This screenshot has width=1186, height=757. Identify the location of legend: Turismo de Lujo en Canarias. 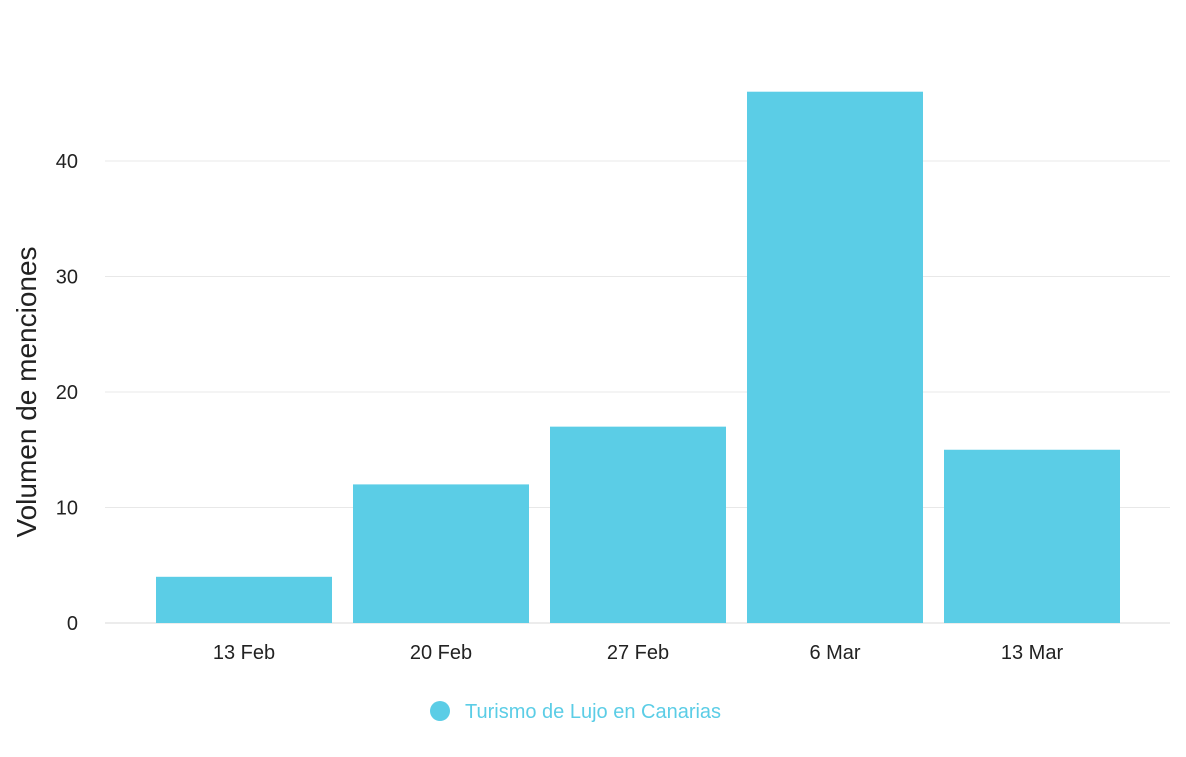
(575, 712).